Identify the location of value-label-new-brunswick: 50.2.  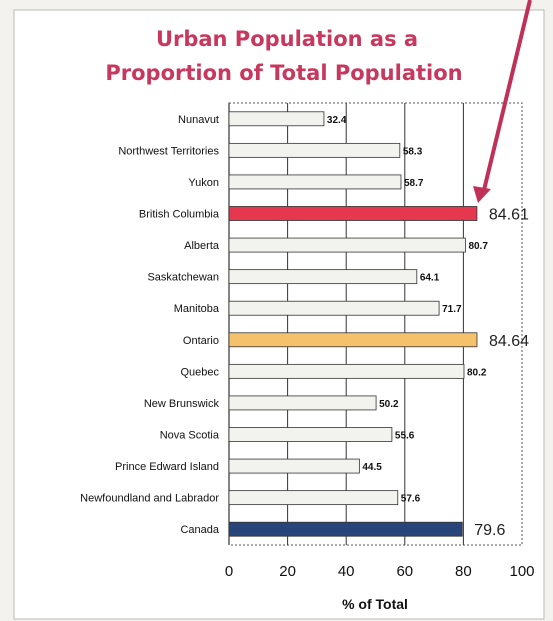
(389, 404).